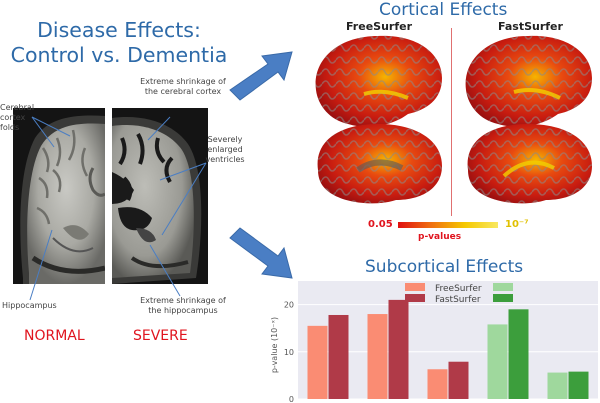 This screenshot has width=600, height=403. What do you see at coordinates (183, 305) in the screenshot?
I see `annotation-extreme-shrinkage-hippocampus: Extreme shrinkage of the hippocampus` at bounding box center [183, 305].